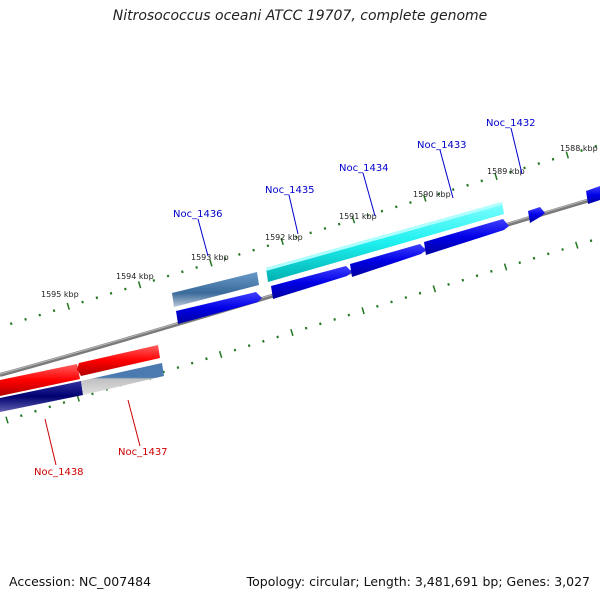 This screenshot has width=600, height=600. Describe the element at coordinates (143, 452) in the screenshot. I see `gene-label-noc1437: Noc_1437` at that location.